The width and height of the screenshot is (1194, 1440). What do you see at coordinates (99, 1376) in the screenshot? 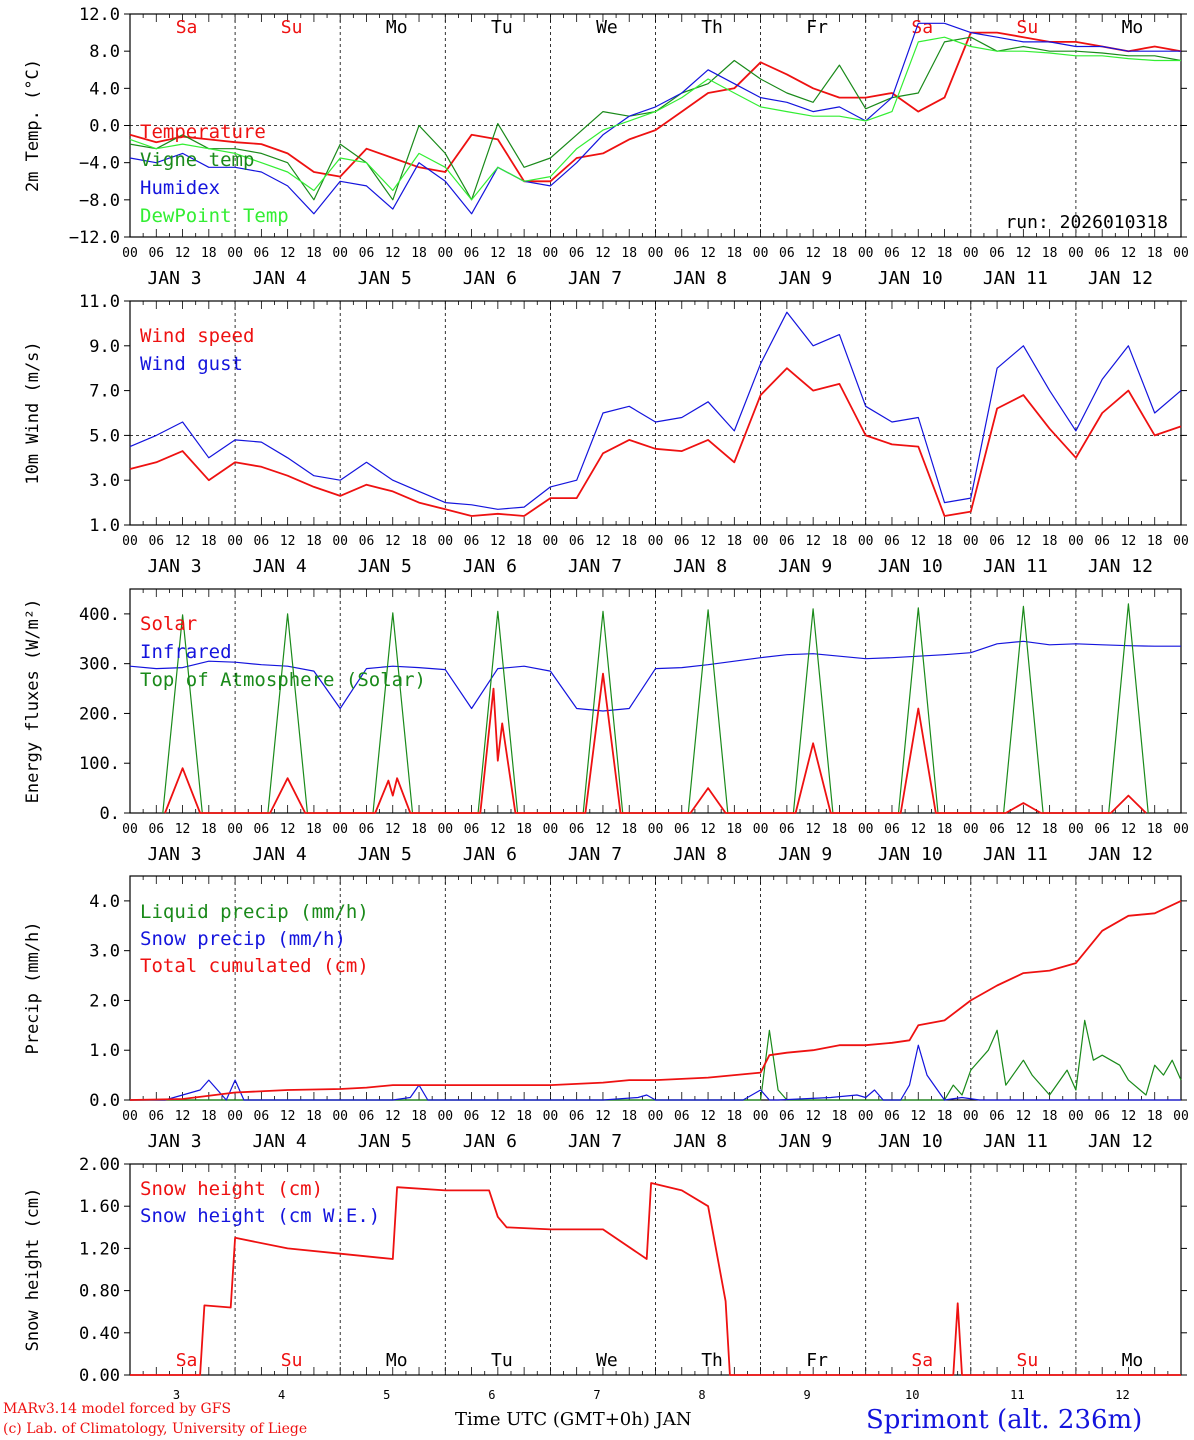
I see `y-tick-label: 0.00` at bounding box center [99, 1376].